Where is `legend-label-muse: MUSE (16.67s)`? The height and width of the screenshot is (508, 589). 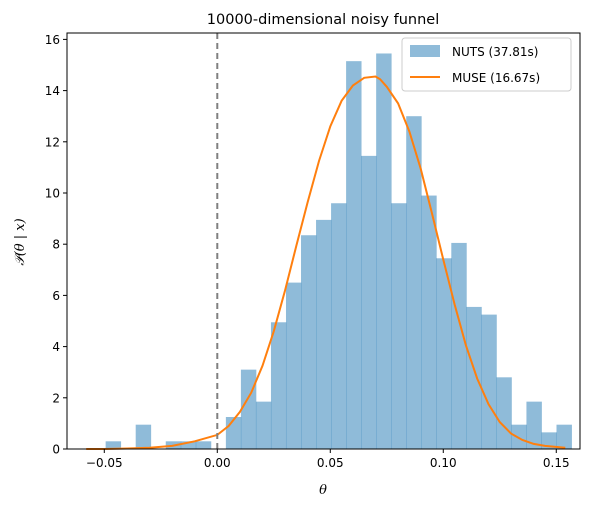
legend-label-muse: MUSE (16.67s) is located at coordinates (496, 78).